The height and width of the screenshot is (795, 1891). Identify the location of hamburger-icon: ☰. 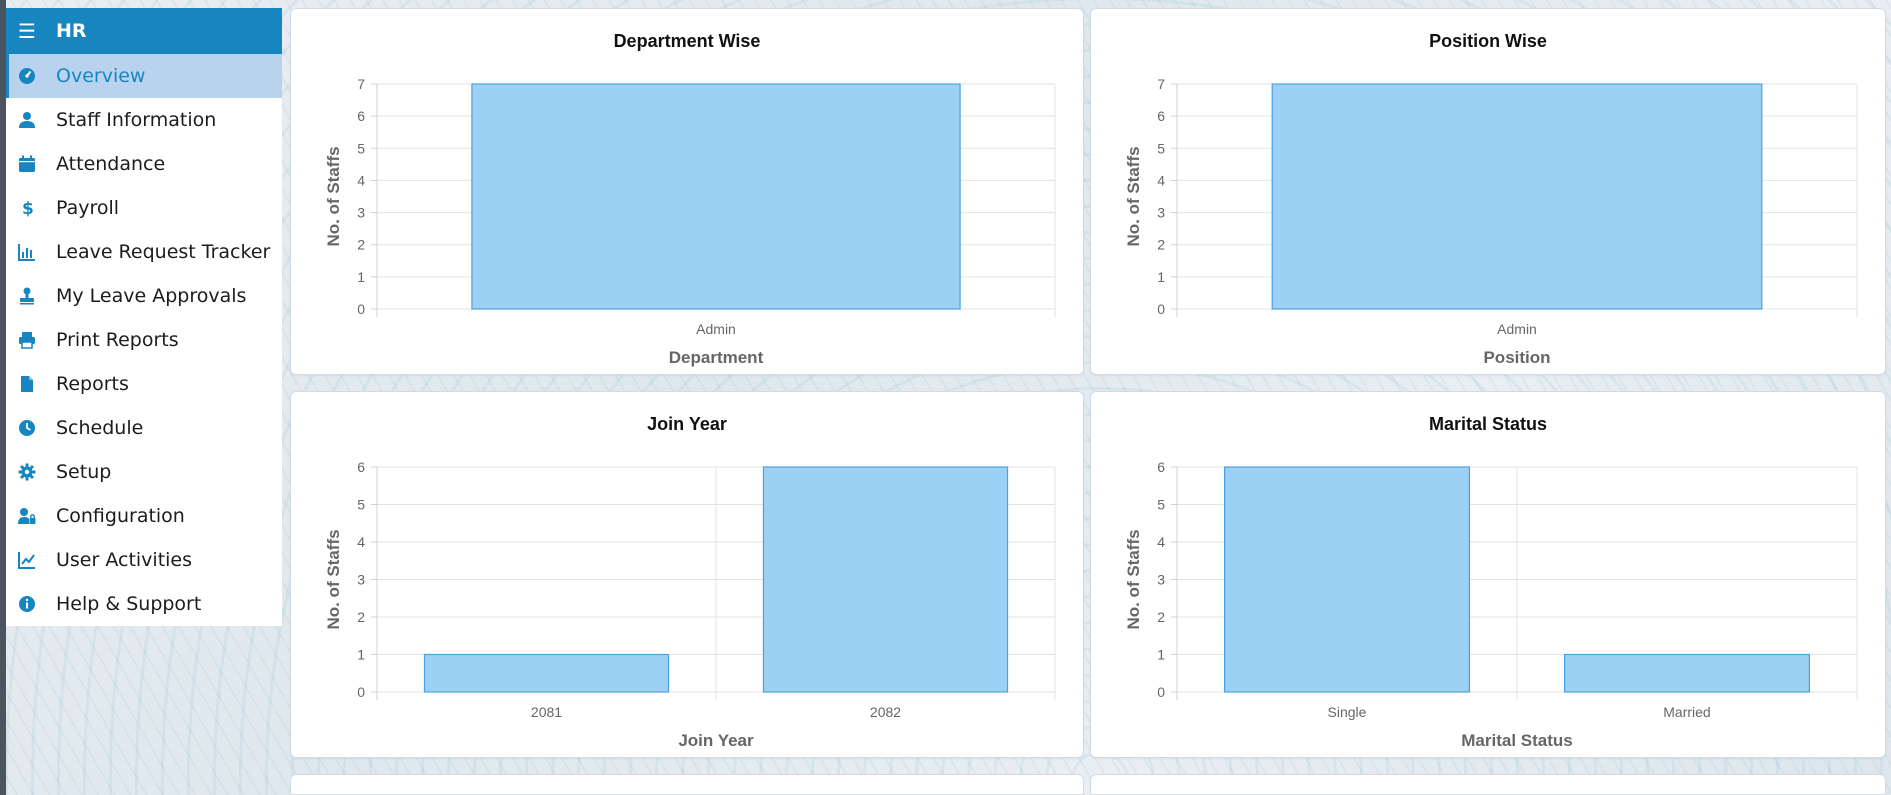
(27, 31).